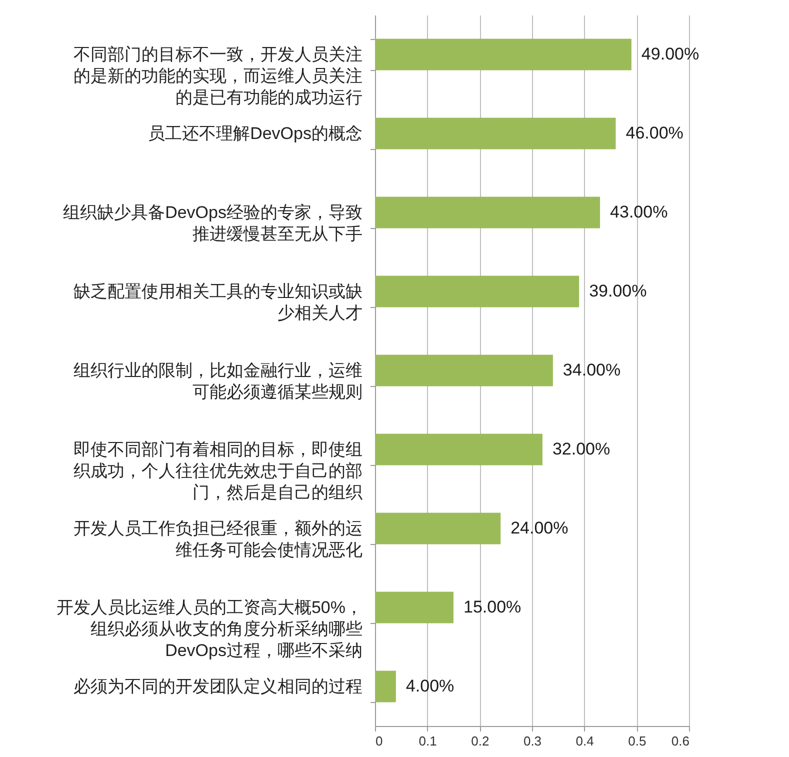  Describe the element at coordinates (670, 54) in the screenshot. I see `data-label: 49.00%` at that location.